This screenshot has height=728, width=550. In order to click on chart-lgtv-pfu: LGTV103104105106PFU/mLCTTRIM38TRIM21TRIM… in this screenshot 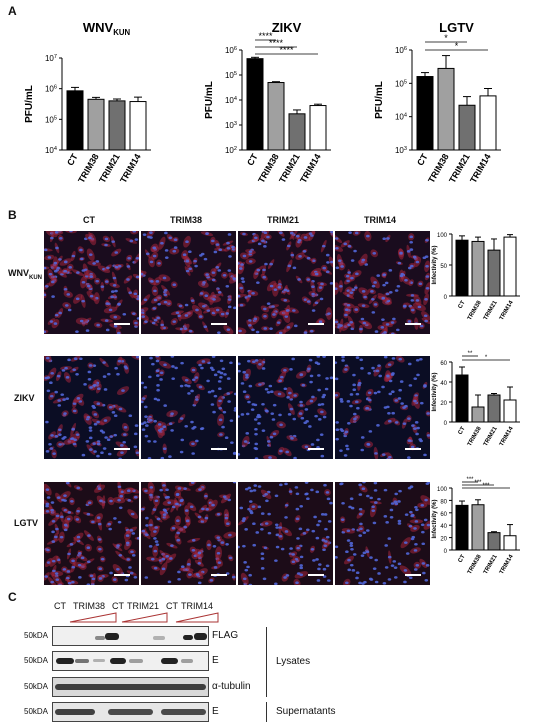, I will do `click(437, 102)`.